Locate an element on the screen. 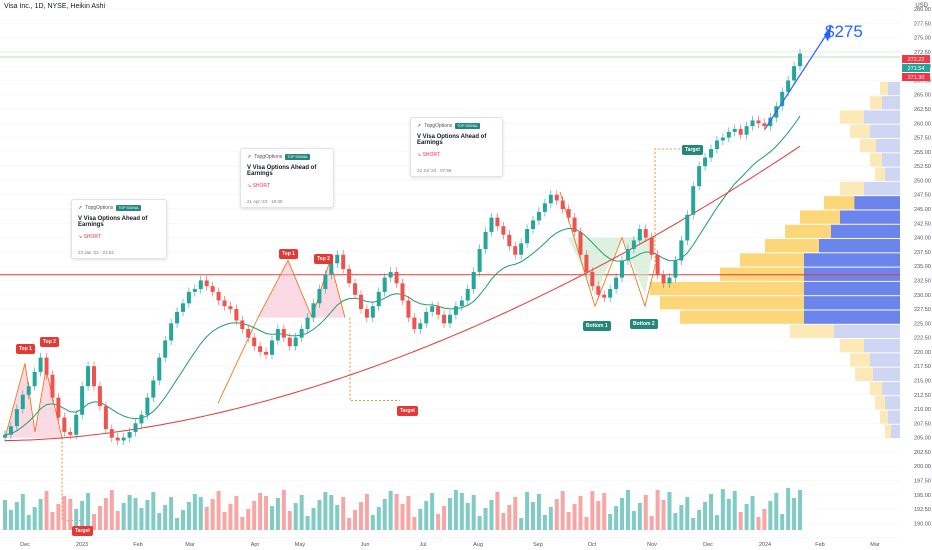 Image resolution: width=932 pixels, height=550 pixels. pattern-line is located at coordinates (607, 249).